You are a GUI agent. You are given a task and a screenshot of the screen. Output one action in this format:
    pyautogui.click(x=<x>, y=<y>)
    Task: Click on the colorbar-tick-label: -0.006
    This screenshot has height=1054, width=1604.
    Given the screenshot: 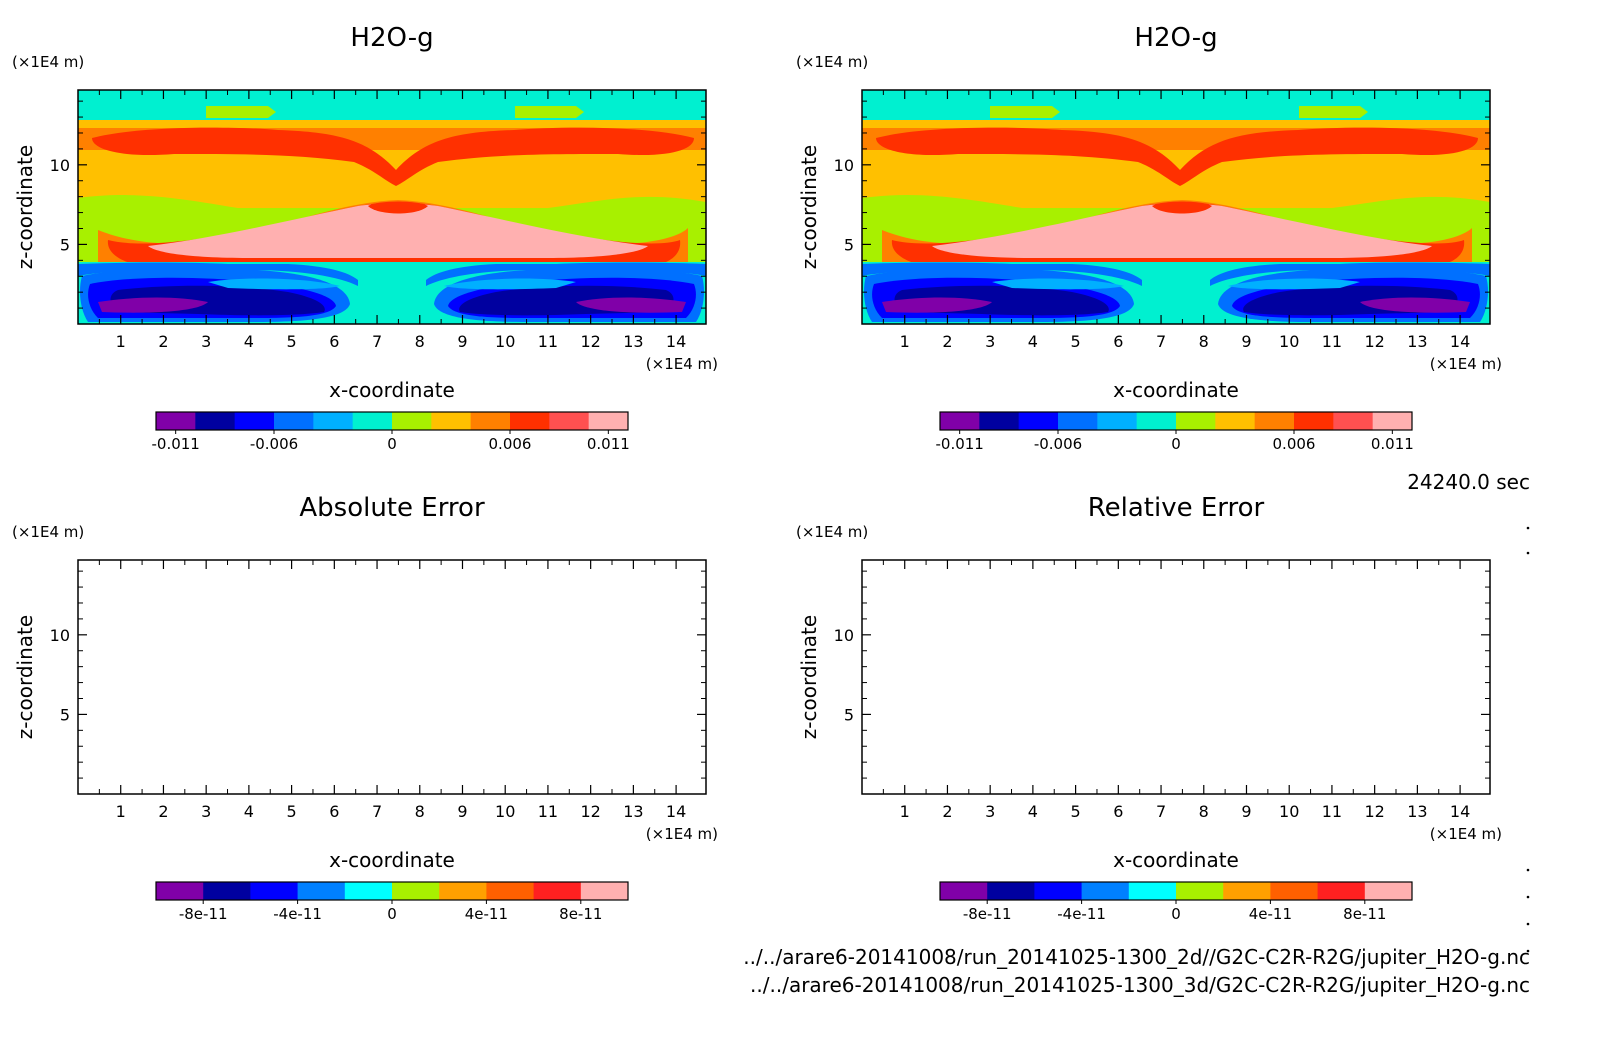 What is the action you would take?
    pyautogui.click(x=1058, y=444)
    